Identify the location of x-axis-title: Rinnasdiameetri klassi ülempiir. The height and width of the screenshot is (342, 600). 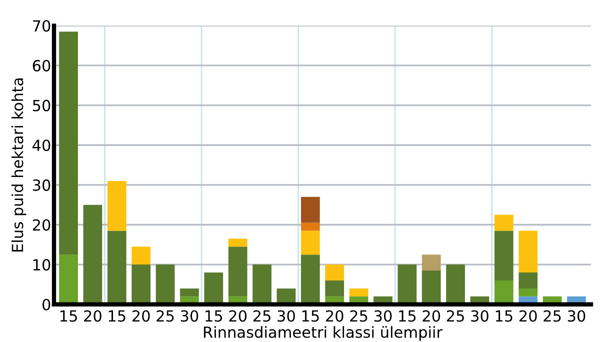
(323, 333).